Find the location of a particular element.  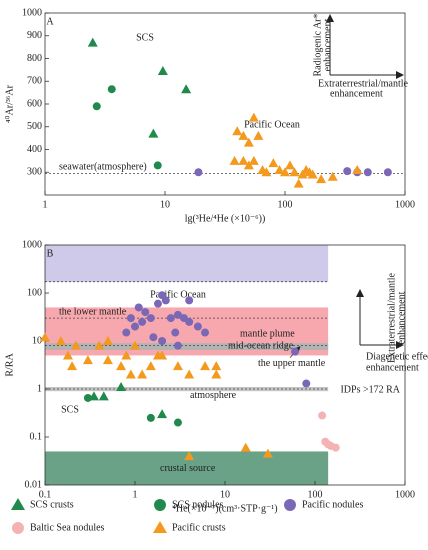

y-tick-label: 100 is located at coordinates (34, 292).